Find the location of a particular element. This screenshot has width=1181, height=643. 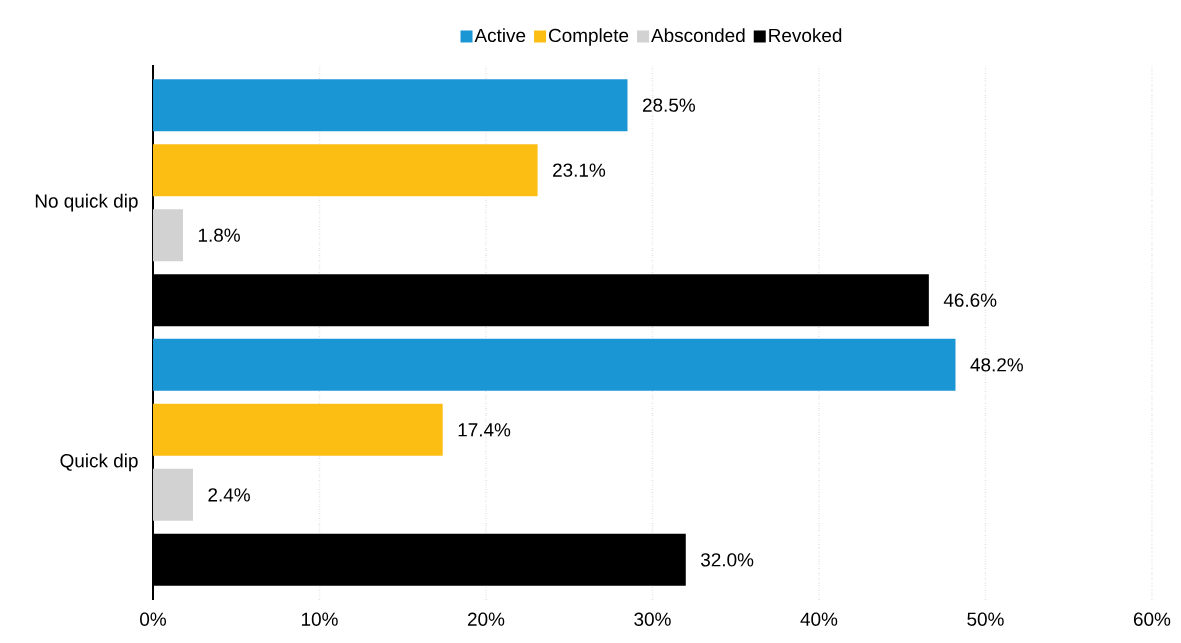

data-label: 1.8% is located at coordinates (219, 235).